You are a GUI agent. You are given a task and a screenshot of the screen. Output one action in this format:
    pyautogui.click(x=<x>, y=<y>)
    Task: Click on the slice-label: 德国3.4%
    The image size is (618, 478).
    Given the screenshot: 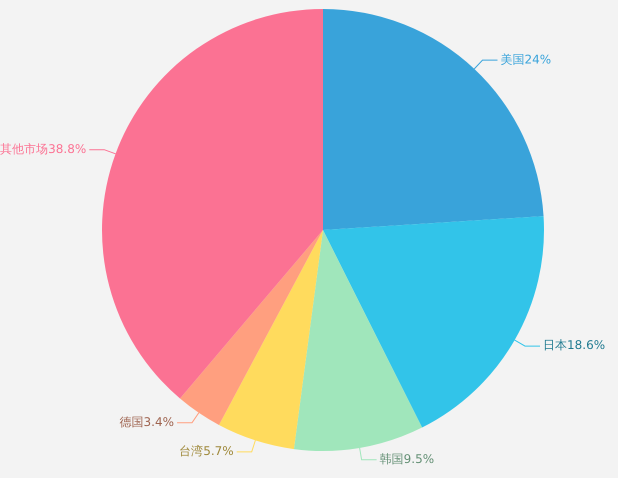 What is the action you would take?
    pyautogui.click(x=147, y=421)
    